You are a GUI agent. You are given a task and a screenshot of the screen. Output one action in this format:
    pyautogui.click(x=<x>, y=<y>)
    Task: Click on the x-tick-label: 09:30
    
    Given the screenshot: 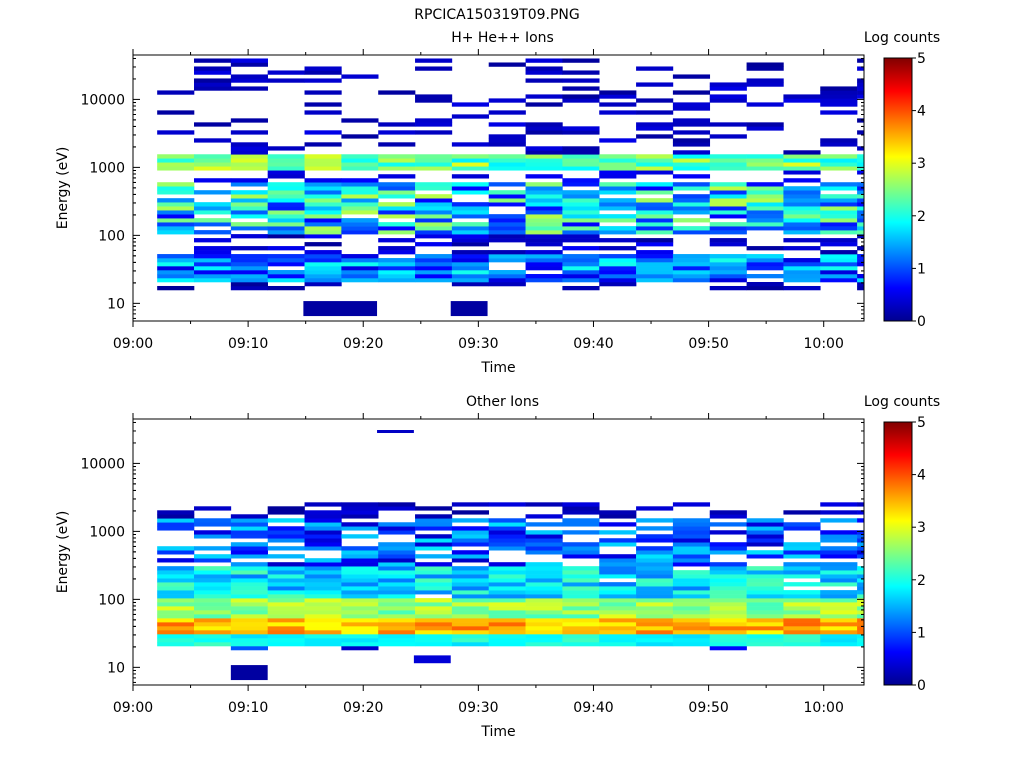 What is the action you would take?
    pyautogui.click(x=478, y=344)
    